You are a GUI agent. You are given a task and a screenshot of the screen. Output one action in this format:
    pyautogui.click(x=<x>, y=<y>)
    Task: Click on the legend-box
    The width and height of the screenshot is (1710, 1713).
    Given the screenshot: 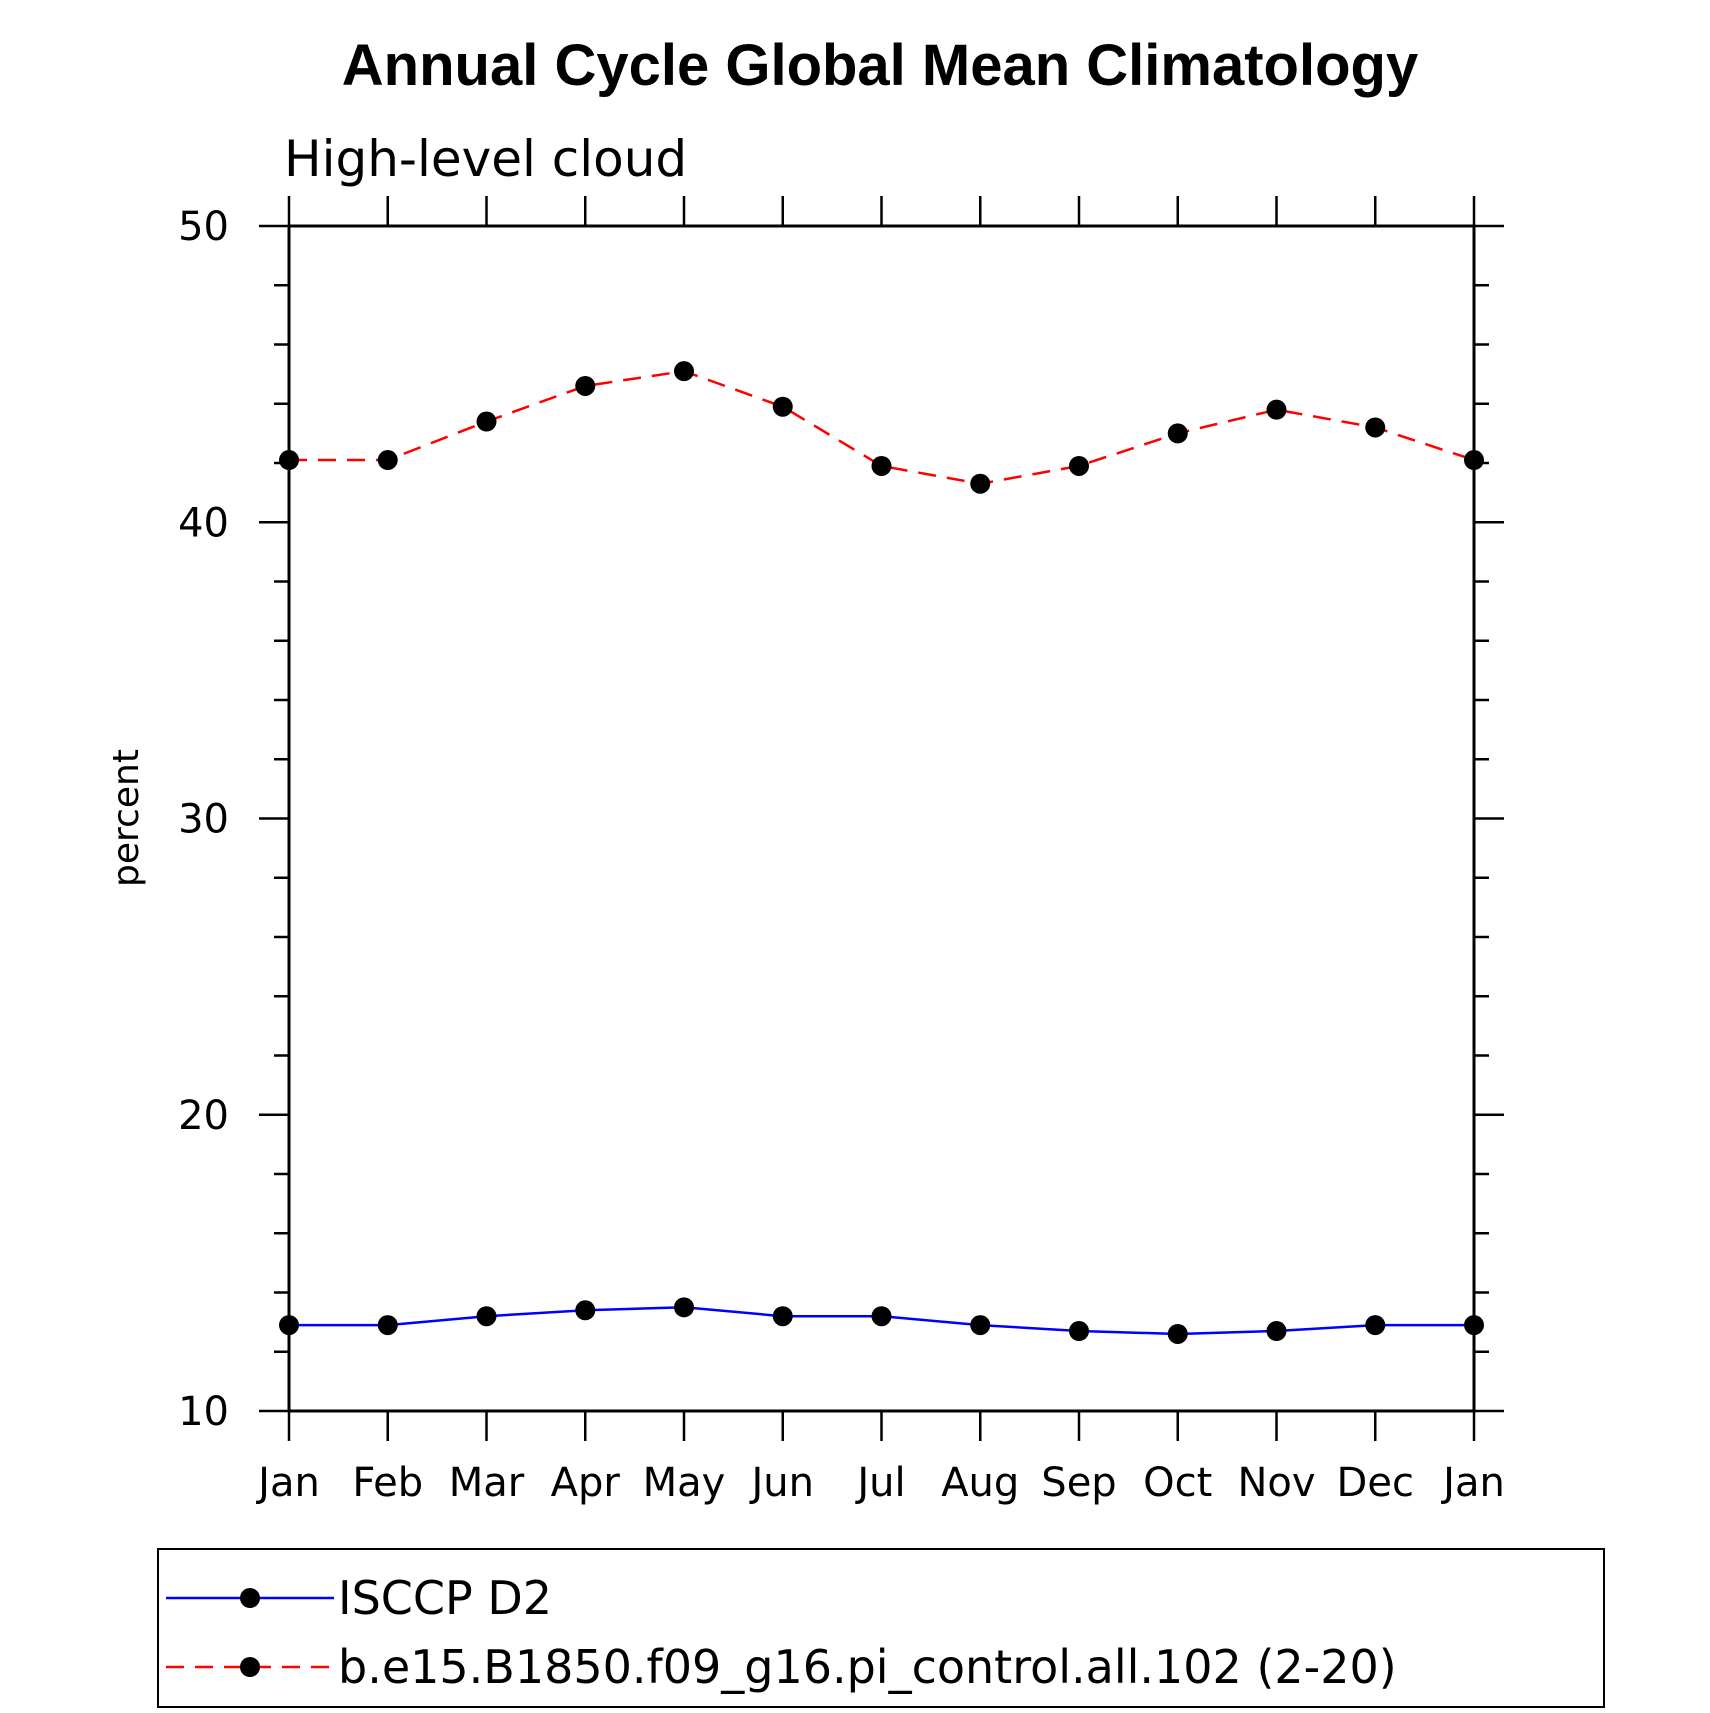 What is the action you would take?
    pyautogui.click(x=881, y=1628)
    